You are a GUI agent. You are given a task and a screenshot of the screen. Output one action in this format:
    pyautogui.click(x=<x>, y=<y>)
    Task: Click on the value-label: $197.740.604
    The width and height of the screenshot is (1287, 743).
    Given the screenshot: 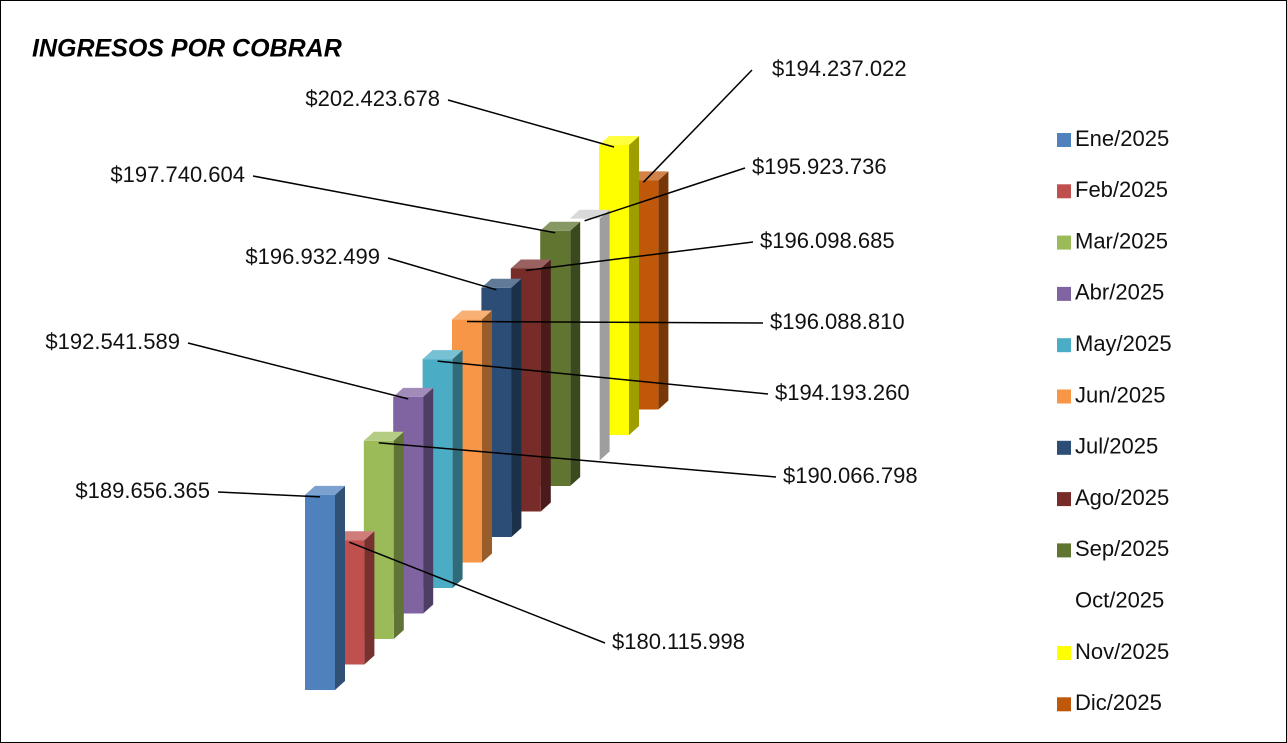 What is the action you would take?
    pyautogui.click(x=177, y=174)
    